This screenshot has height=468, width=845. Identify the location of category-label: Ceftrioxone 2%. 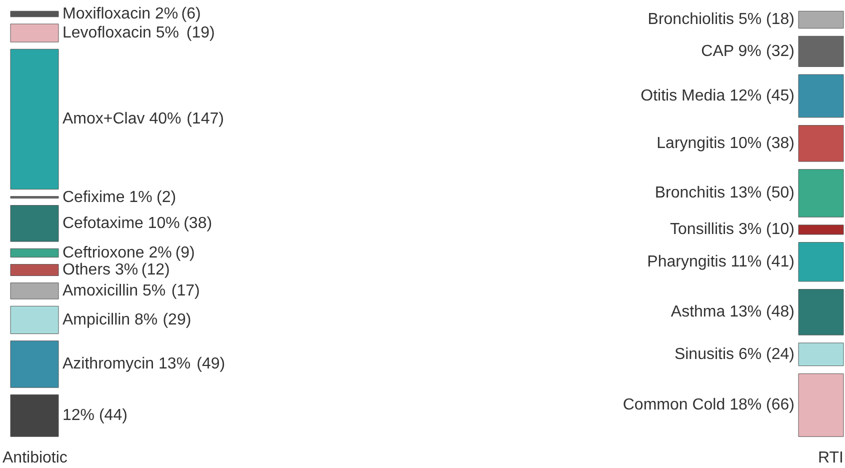
(117, 253).